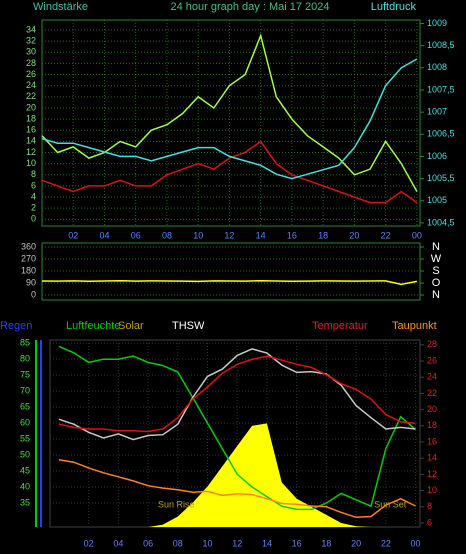  Describe the element at coordinates (437, 112) in the screenshot. I see `y2-tick-label: 1007` at that location.